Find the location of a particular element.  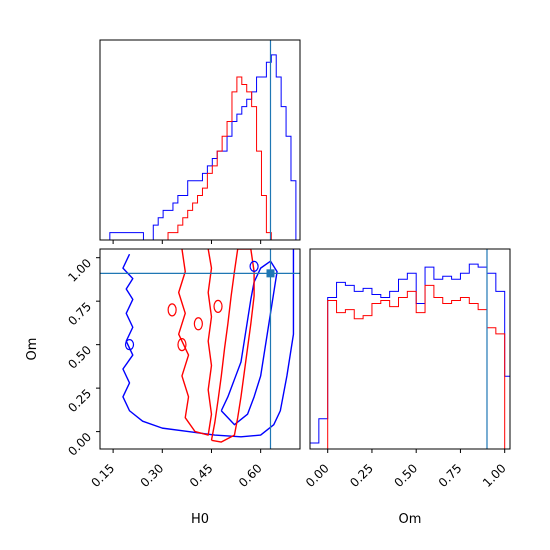

om-hist-red is located at coordinates (410, 367).